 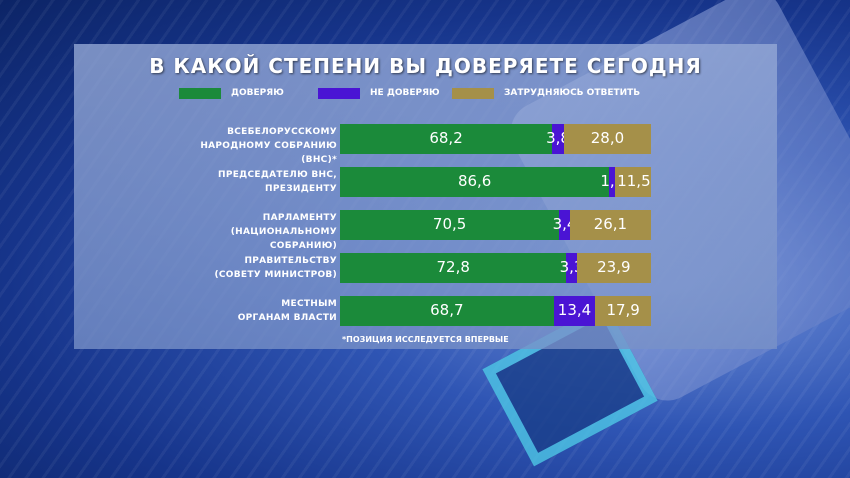 I want to click on data-label-trust: 68,2, so click(x=446, y=138).